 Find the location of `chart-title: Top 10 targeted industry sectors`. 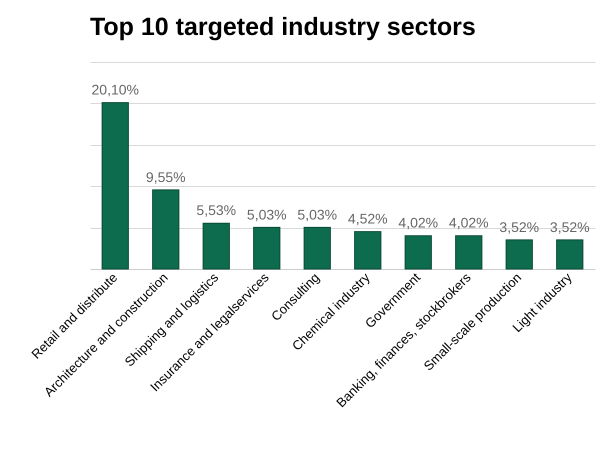

chart-title: Top 10 targeted industry sectors is located at coordinates (283, 27).